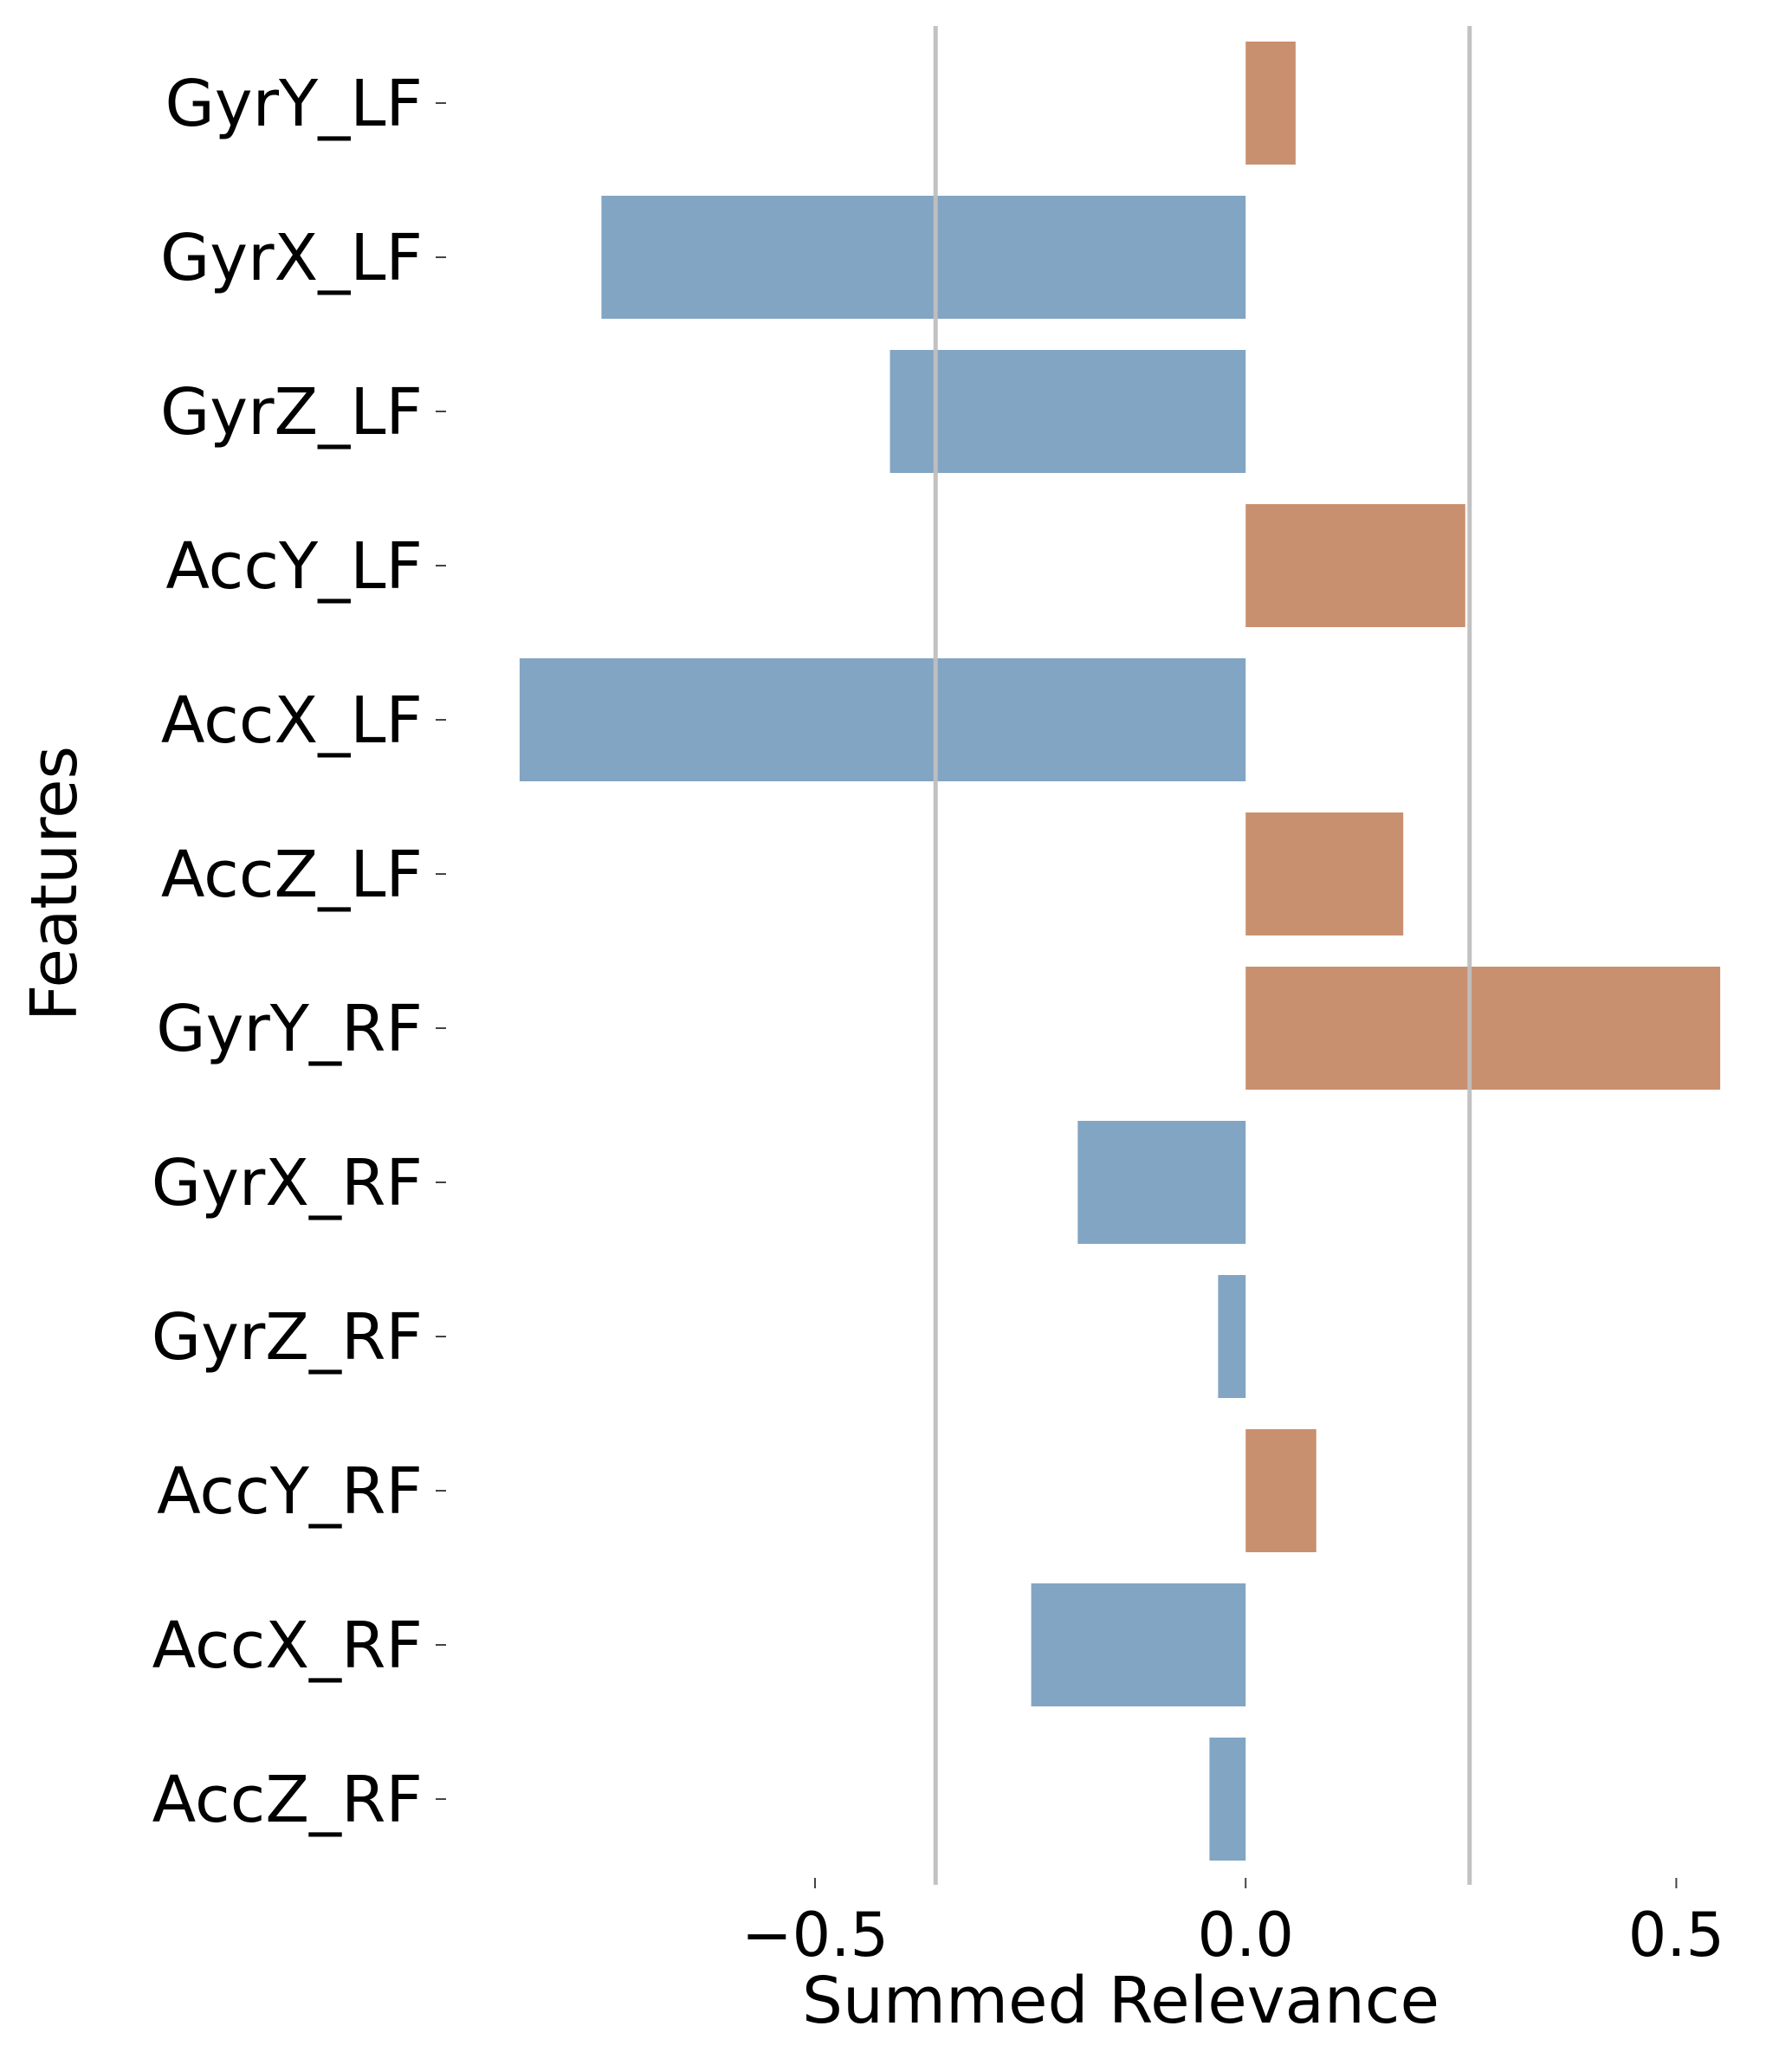 The image size is (1792, 2052). Describe the element at coordinates (815, 1935) in the screenshot. I see `x-tick-label: −0.5` at that location.